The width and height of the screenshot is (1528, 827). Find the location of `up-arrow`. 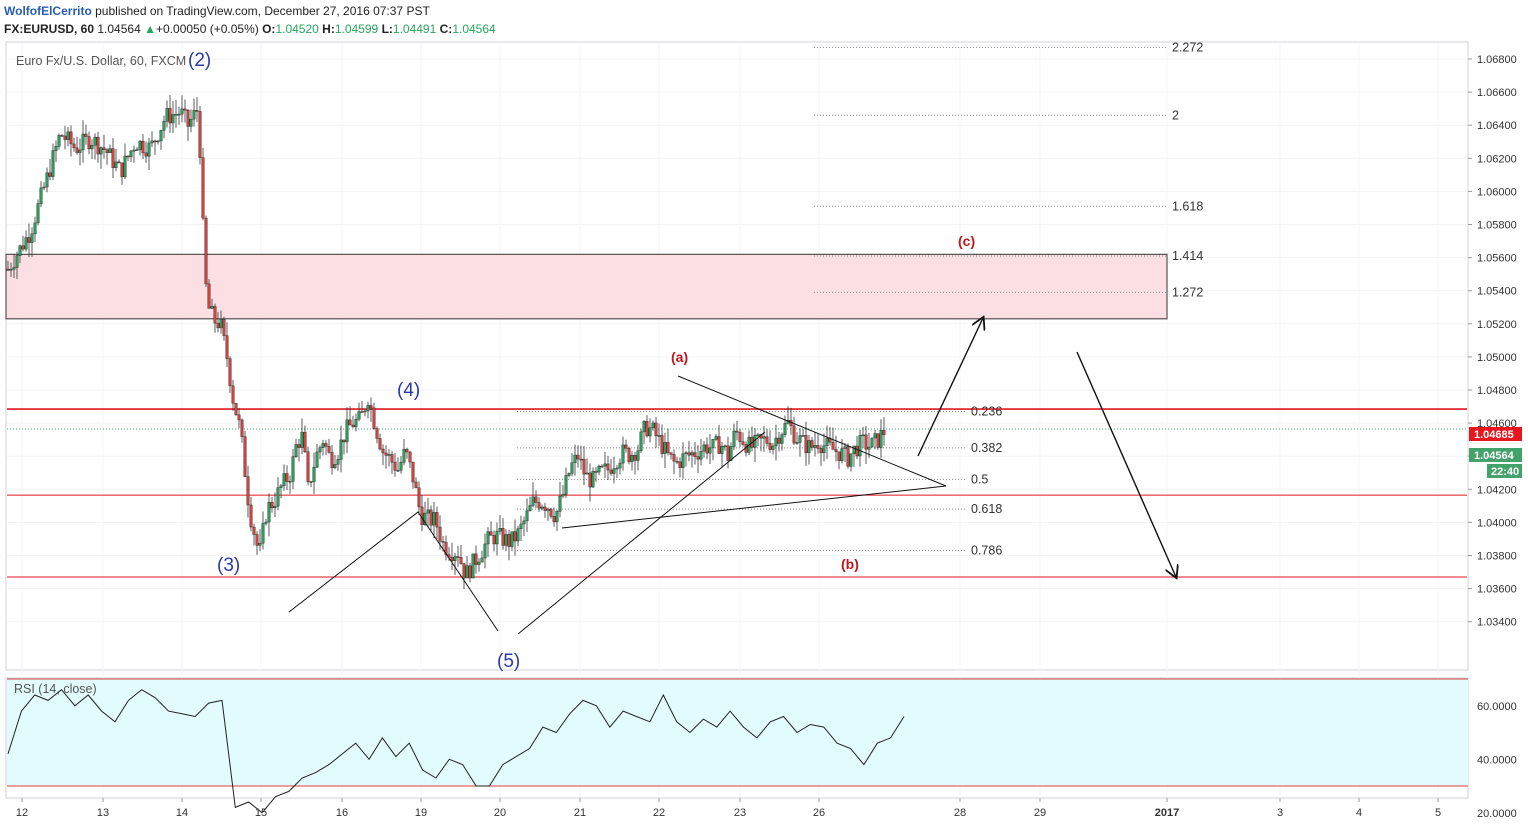

up-arrow is located at coordinates (950, 387).